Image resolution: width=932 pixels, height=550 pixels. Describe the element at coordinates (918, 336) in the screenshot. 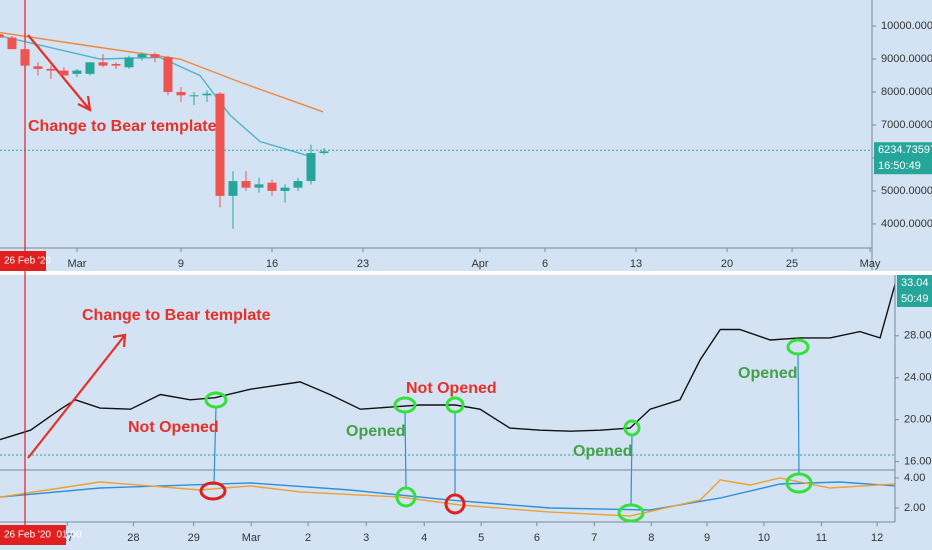

I see `y-tick-label: 28.00` at that location.